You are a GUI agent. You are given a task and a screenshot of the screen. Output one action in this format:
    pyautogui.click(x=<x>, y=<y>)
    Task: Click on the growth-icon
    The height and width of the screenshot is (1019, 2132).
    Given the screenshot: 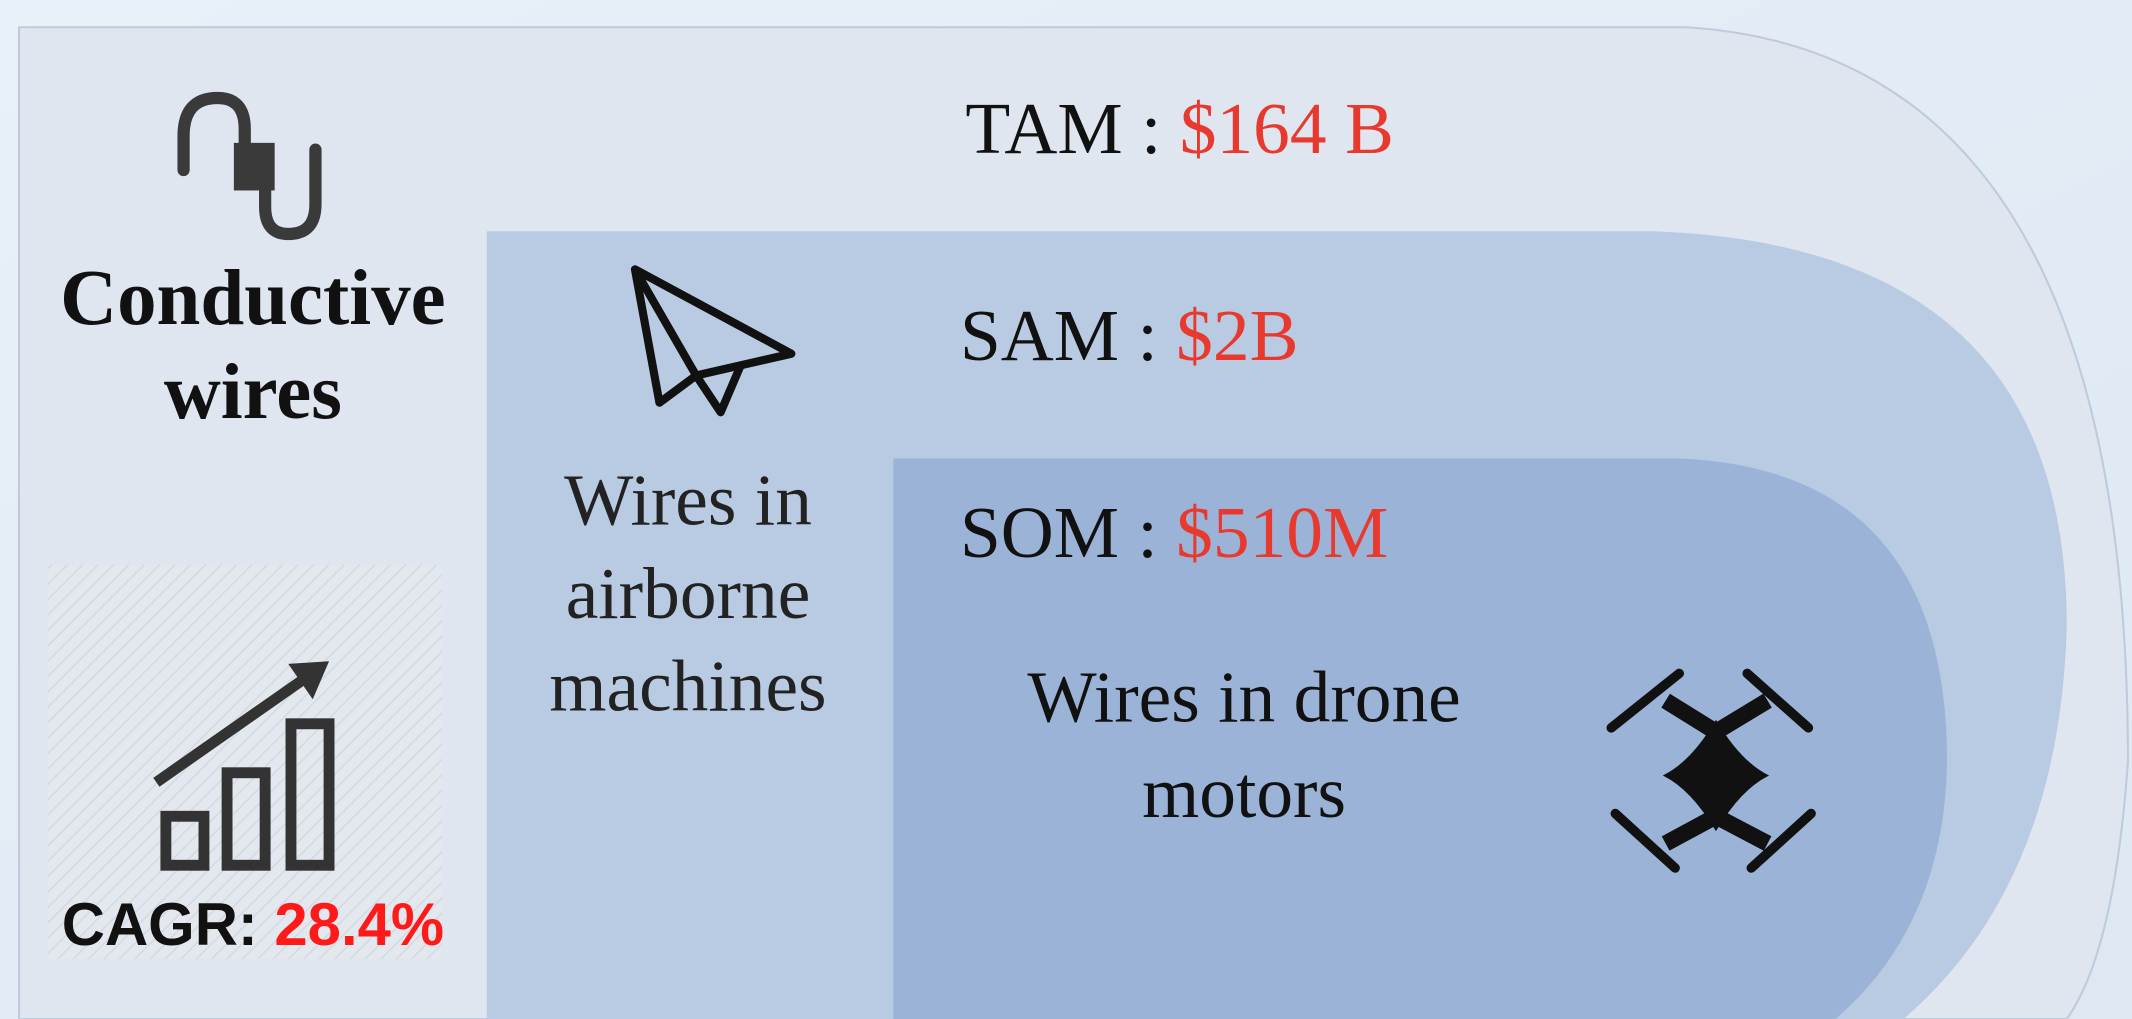 What is the action you would take?
    pyautogui.click(x=244, y=766)
    